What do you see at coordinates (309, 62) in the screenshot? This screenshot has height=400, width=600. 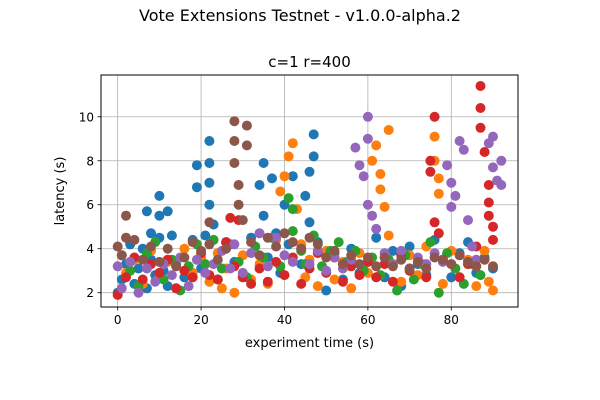 I see `chart-title: c=1 r=400` at bounding box center [309, 62].